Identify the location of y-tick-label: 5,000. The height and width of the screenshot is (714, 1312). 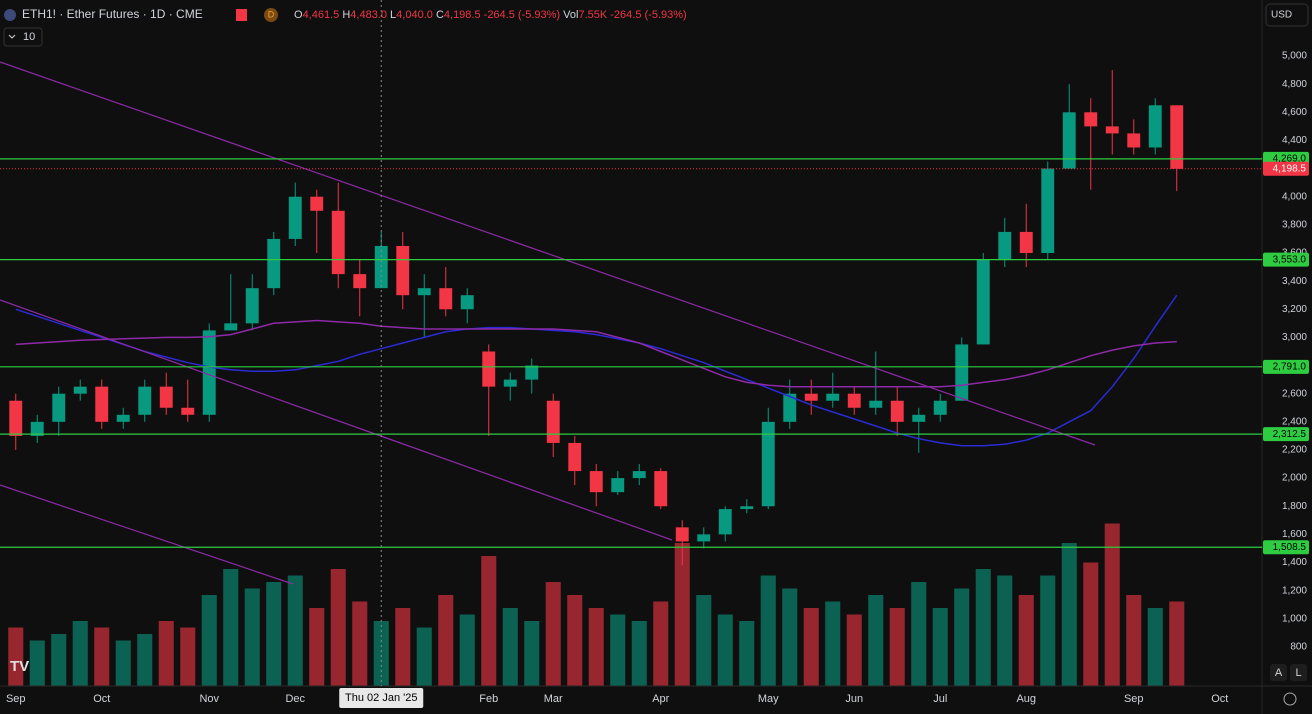
(1294, 56).